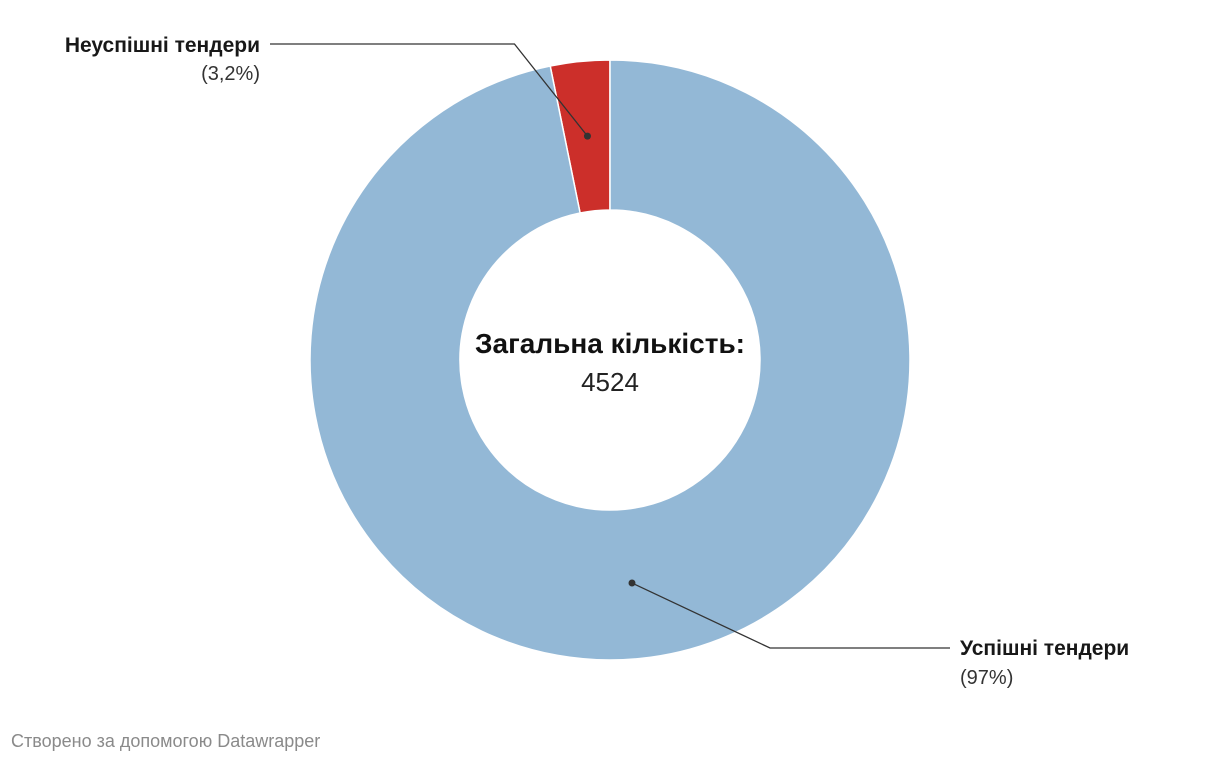 This screenshot has height=766, width=1220. Describe the element at coordinates (790, 615) in the screenshot. I see `leader-line-successful` at that location.